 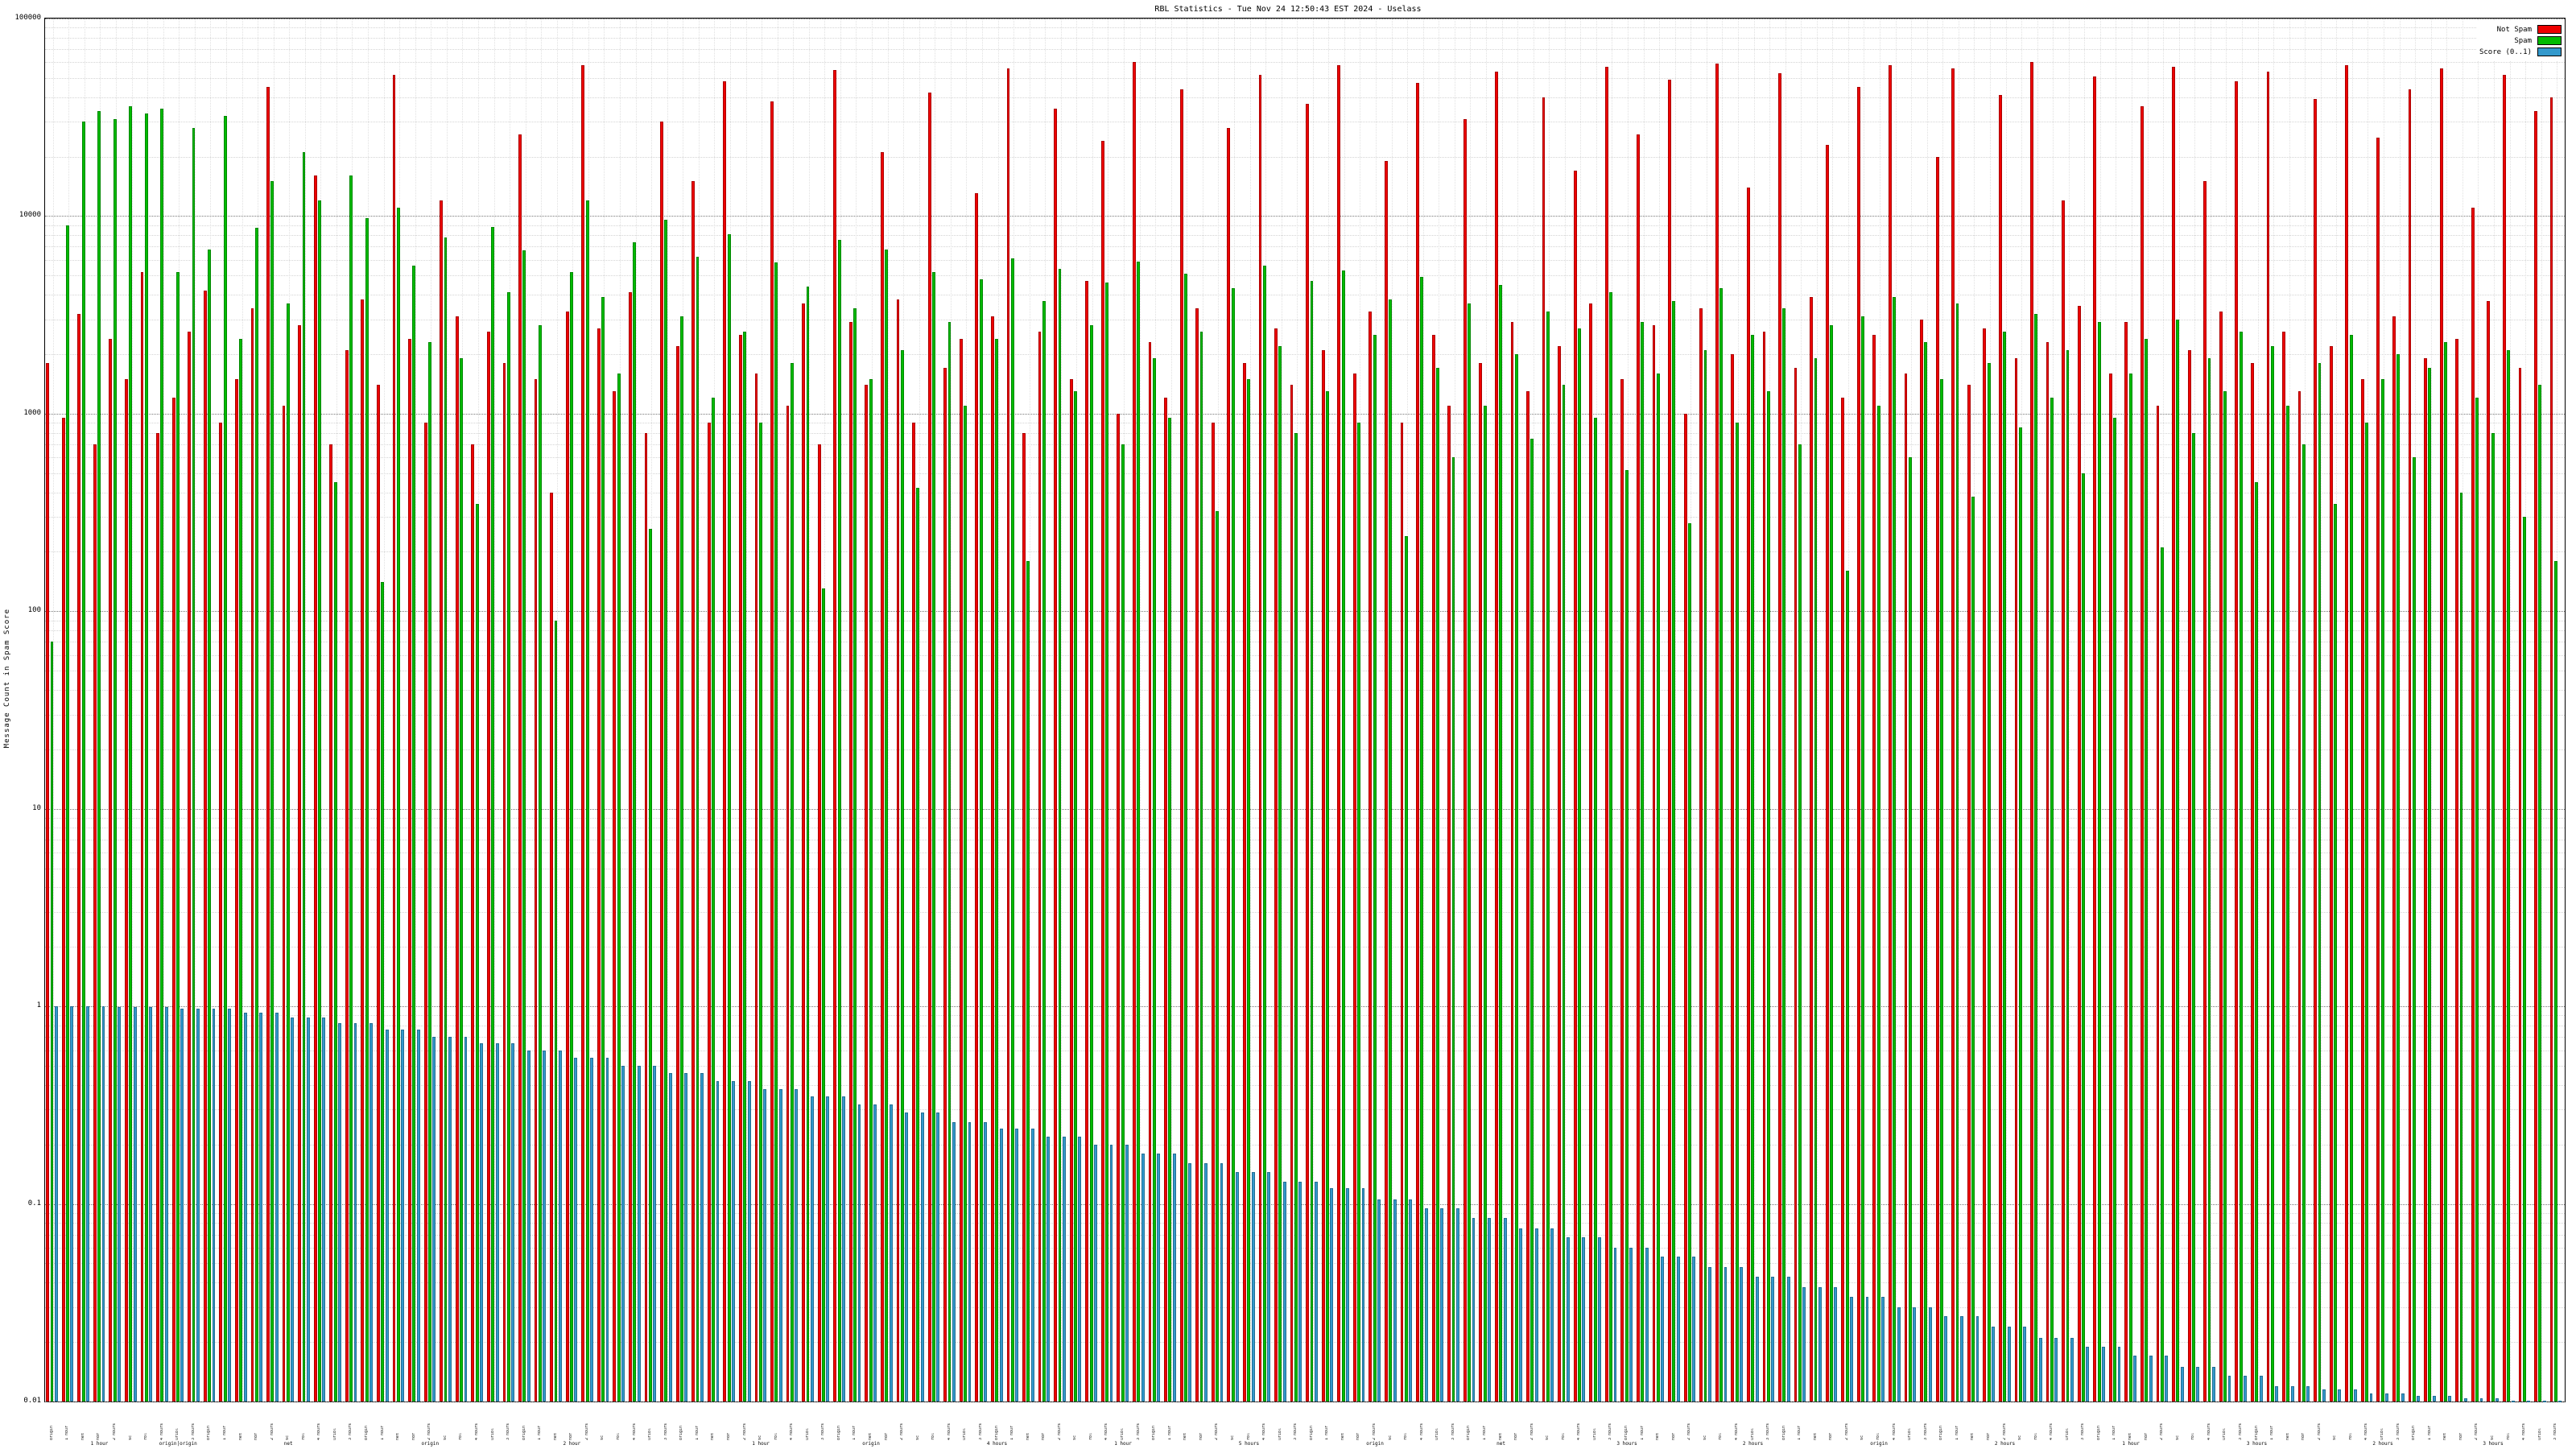 What do you see at coordinates (38, 1006) in the screenshot?
I see `y-tick-label: 1` at bounding box center [38, 1006].